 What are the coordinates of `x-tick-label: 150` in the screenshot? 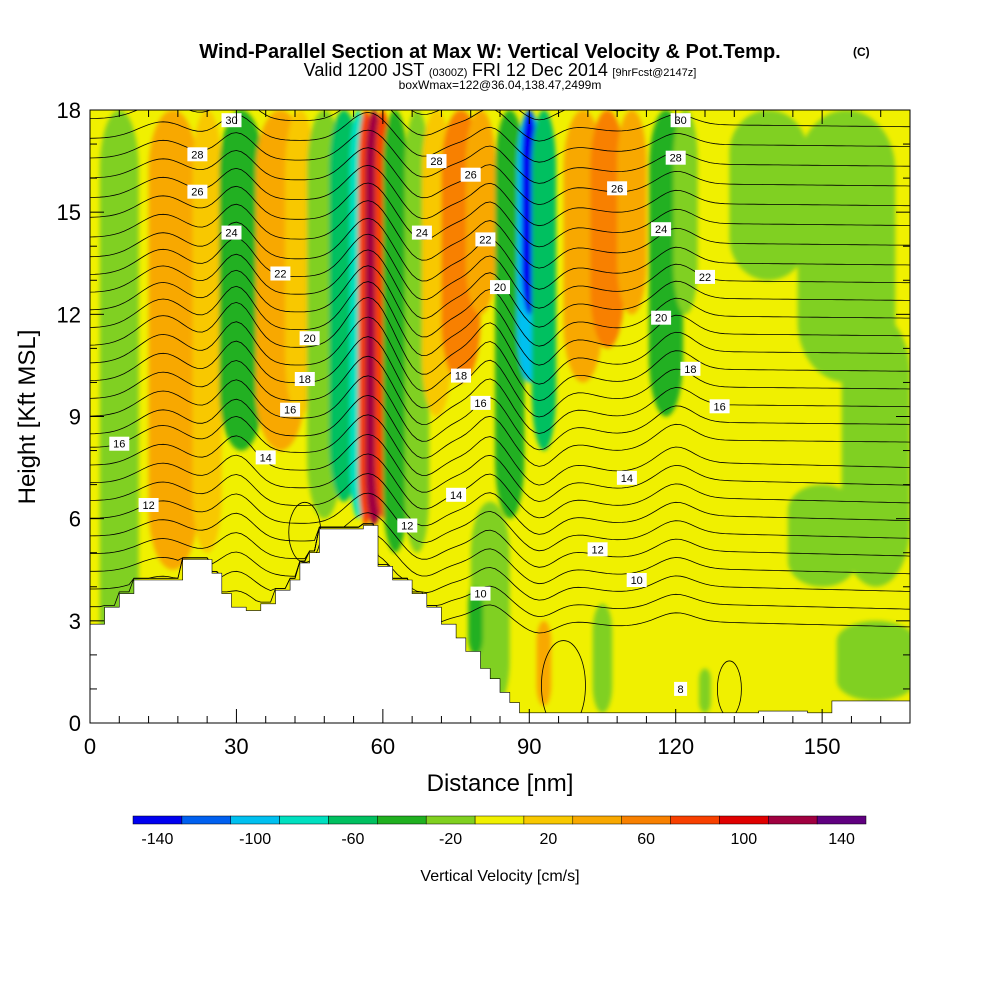 It's located at (822, 746).